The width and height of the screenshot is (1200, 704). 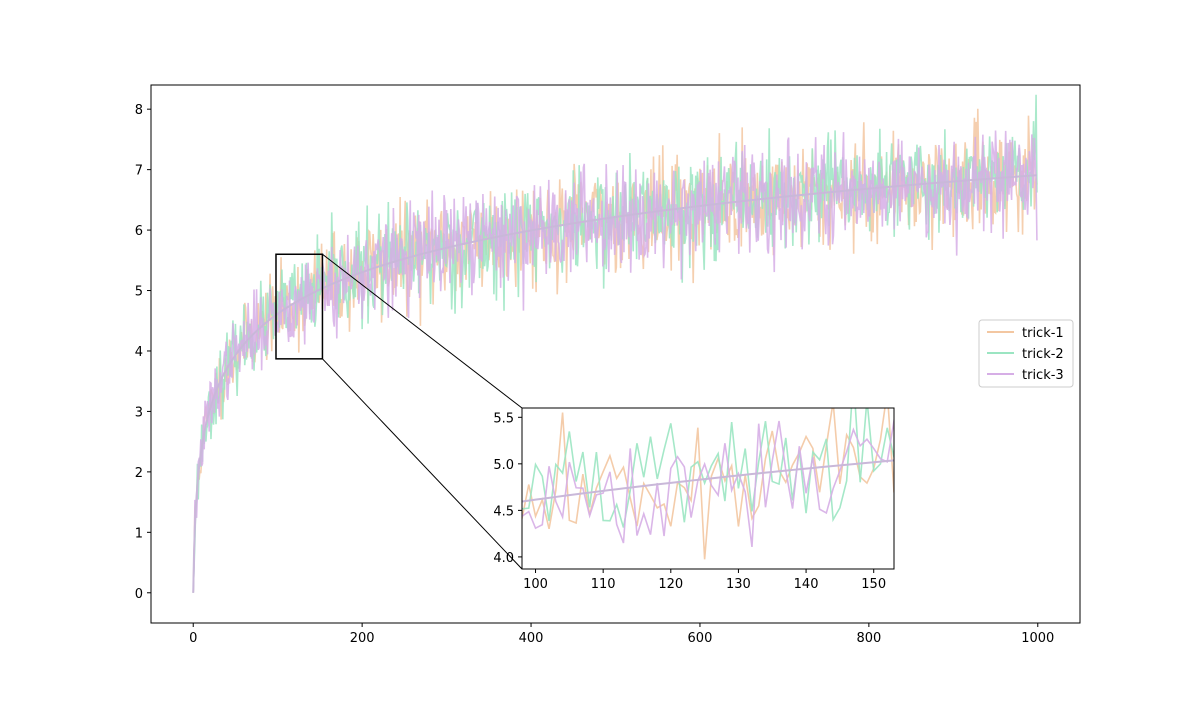 What do you see at coordinates (139, 594) in the screenshot?
I see `y-tick-label: 0` at bounding box center [139, 594].